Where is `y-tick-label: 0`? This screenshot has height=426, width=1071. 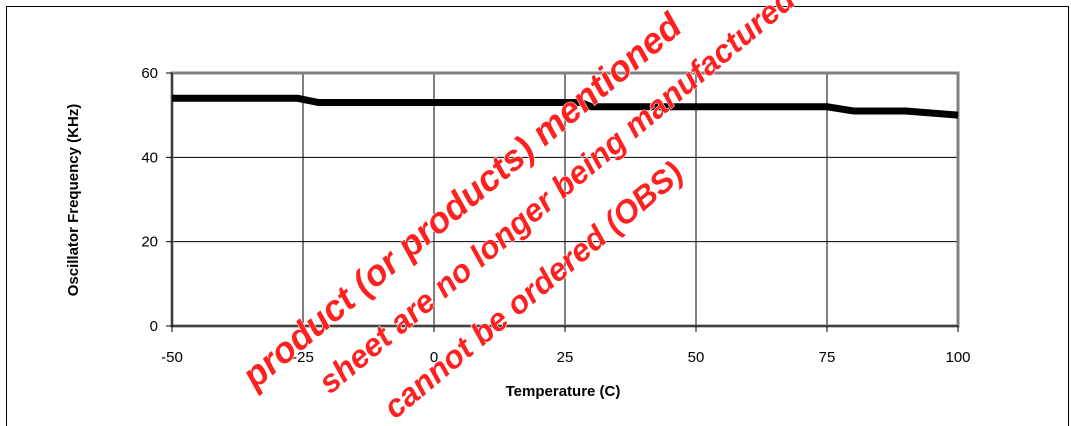 y-tick-label: 0 is located at coordinates (154, 326).